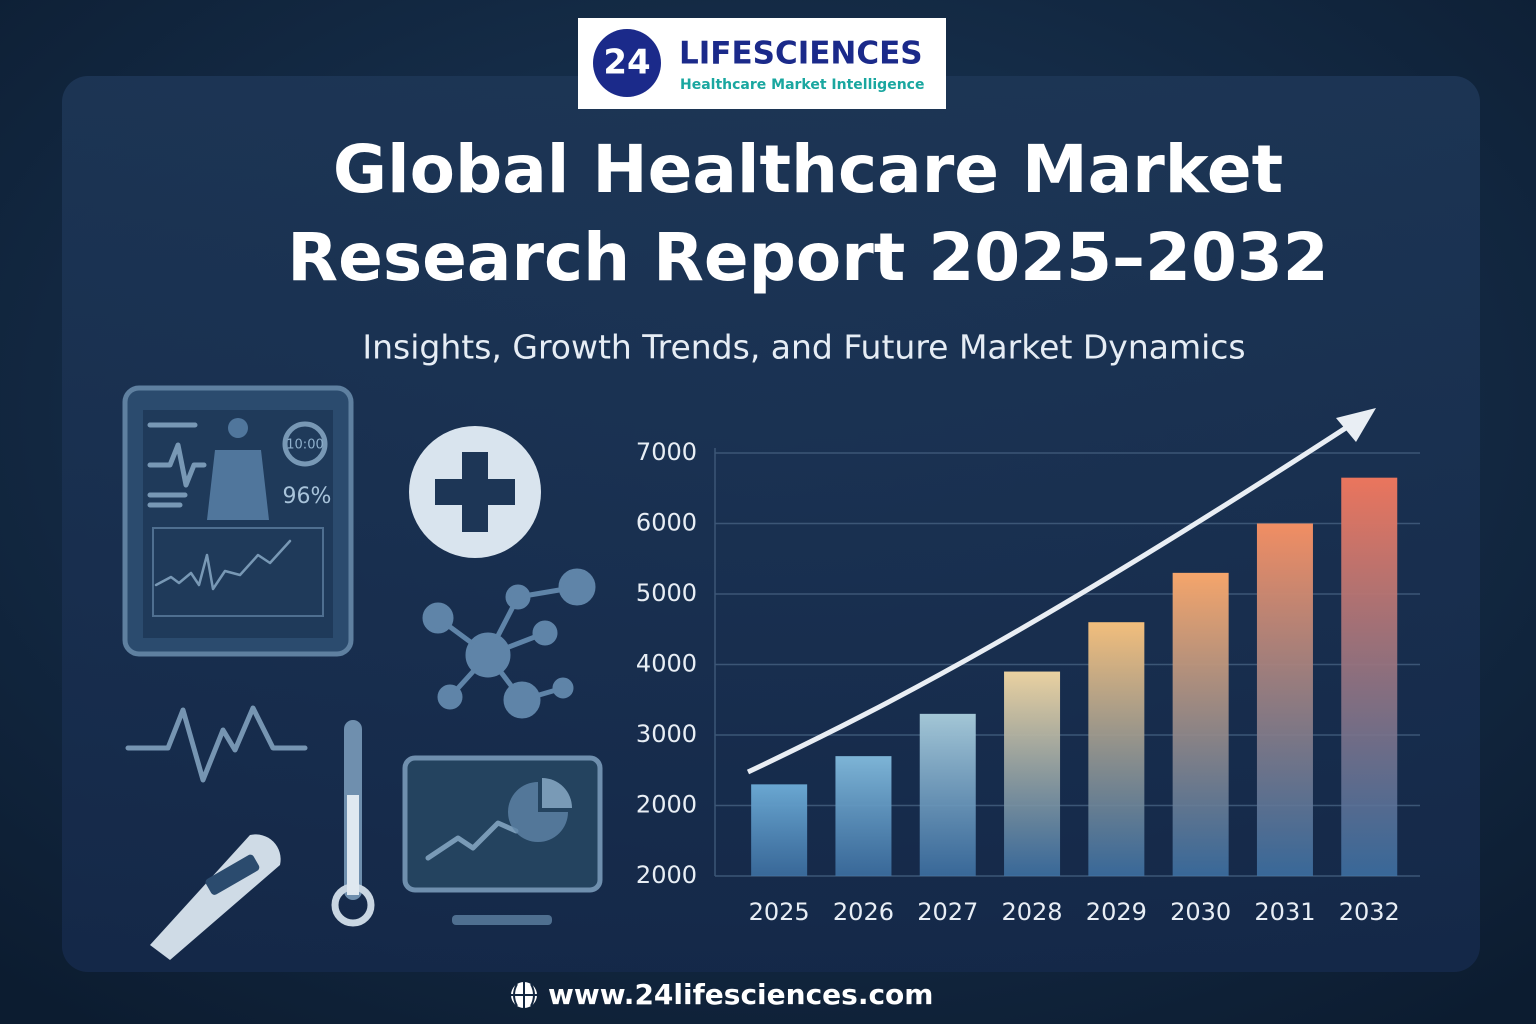 This screenshot has width=1536, height=1024. I want to click on x-tick-label: 2029, so click(1116, 912).